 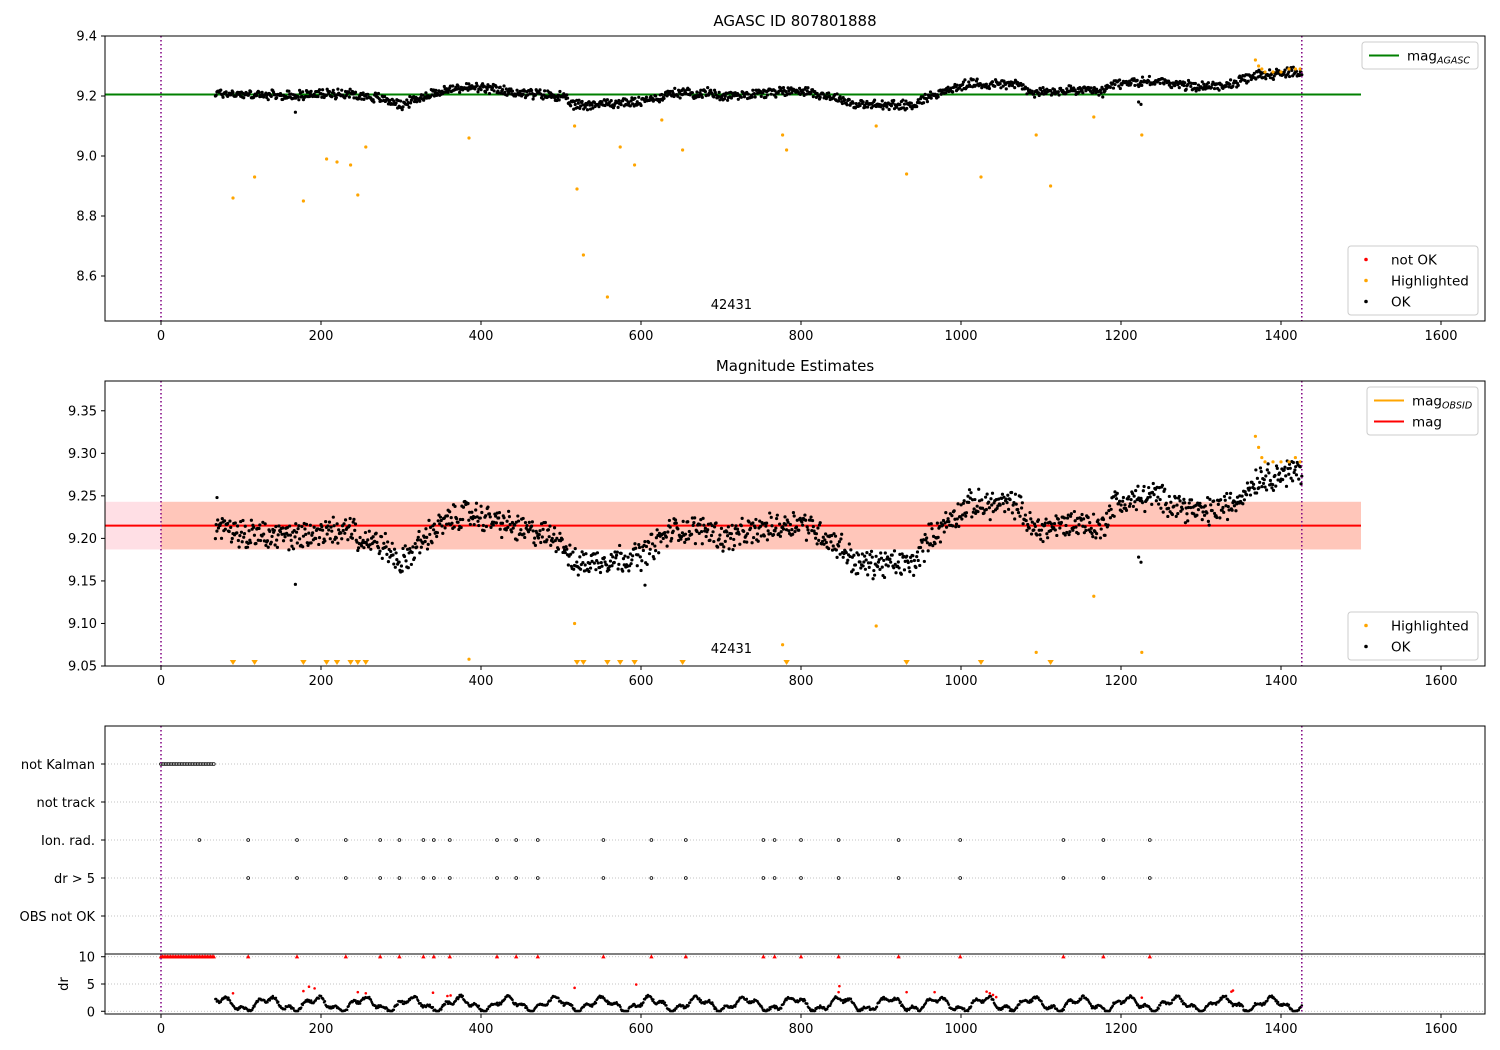 What do you see at coordinates (58, 765) in the screenshot?
I see `flag-category-label: not Kalman` at bounding box center [58, 765].